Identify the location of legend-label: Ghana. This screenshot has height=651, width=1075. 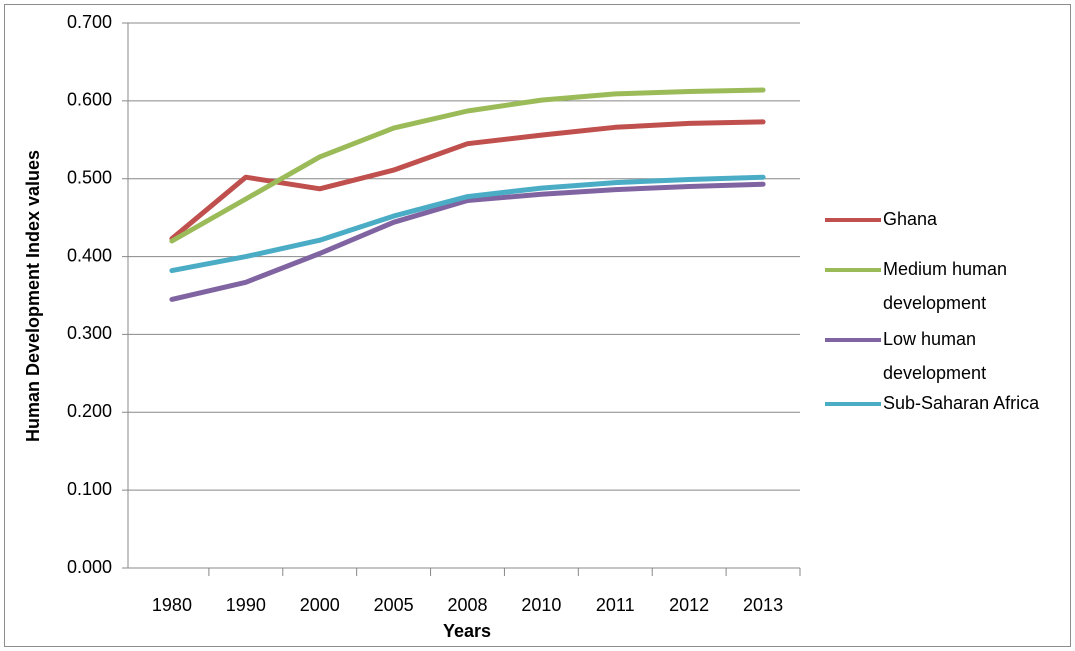
(910, 219).